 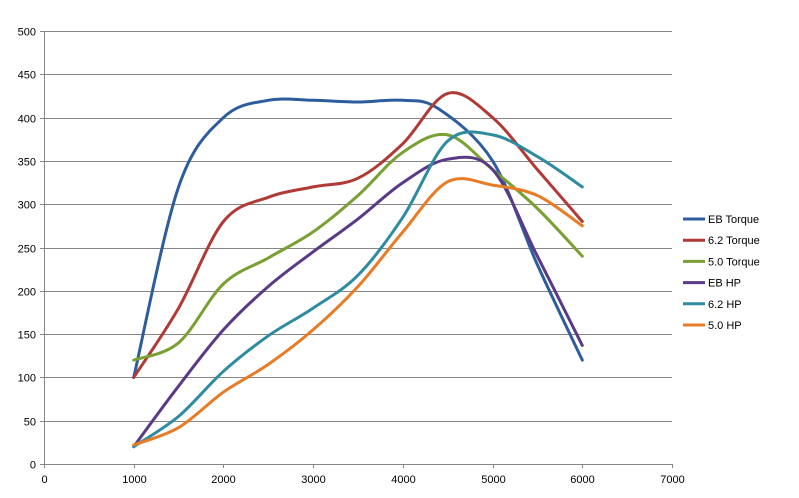 What do you see at coordinates (582, 480) in the screenshot?
I see `x-tick-label: 6000` at bounding box center [582, 480].